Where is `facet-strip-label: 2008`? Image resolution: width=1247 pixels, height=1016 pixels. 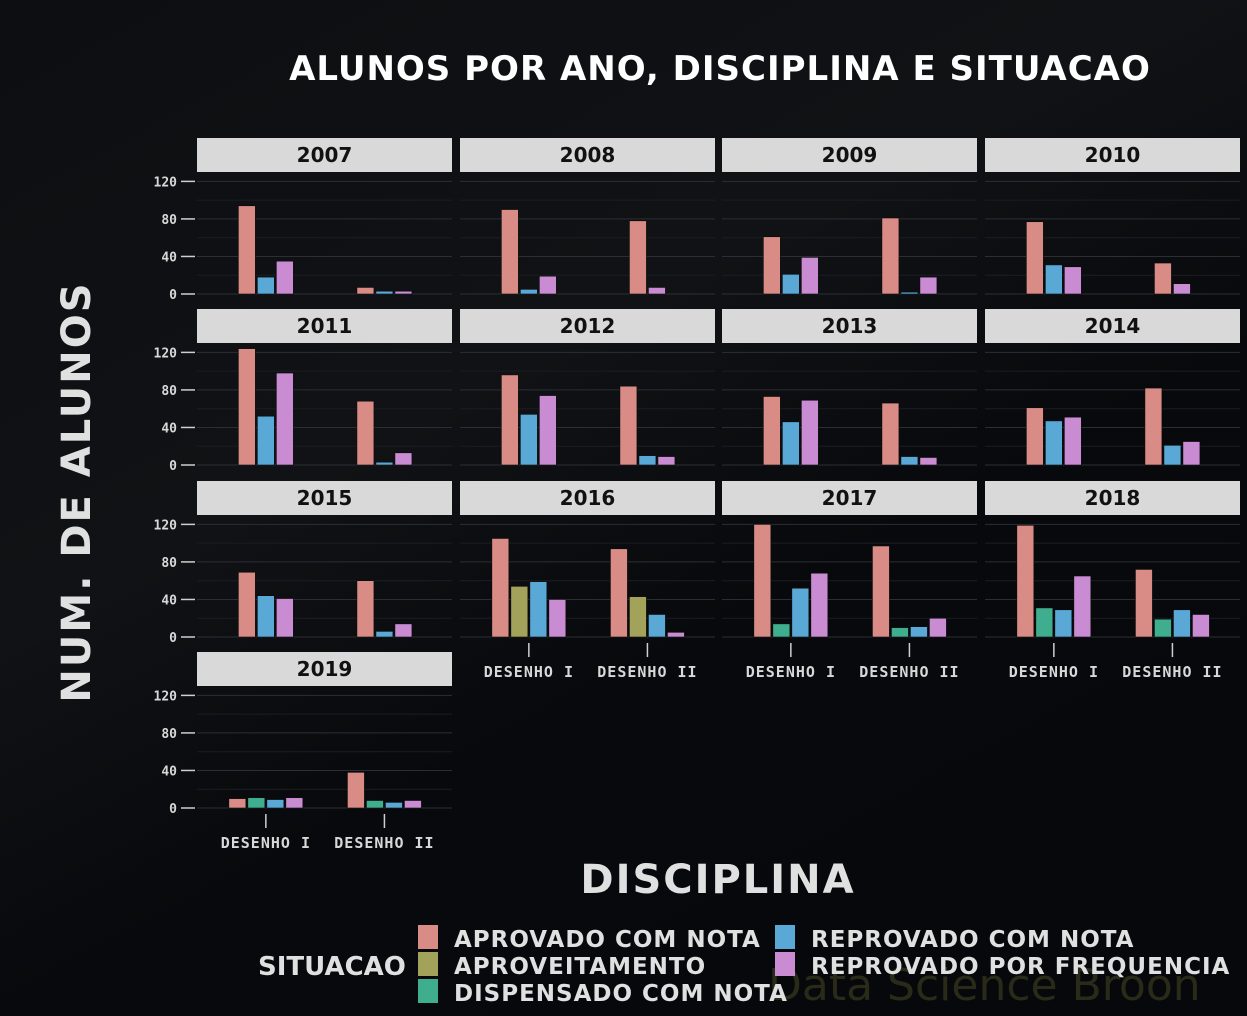
facet-strip-label: 2008 is located at coordinates (588, 155).